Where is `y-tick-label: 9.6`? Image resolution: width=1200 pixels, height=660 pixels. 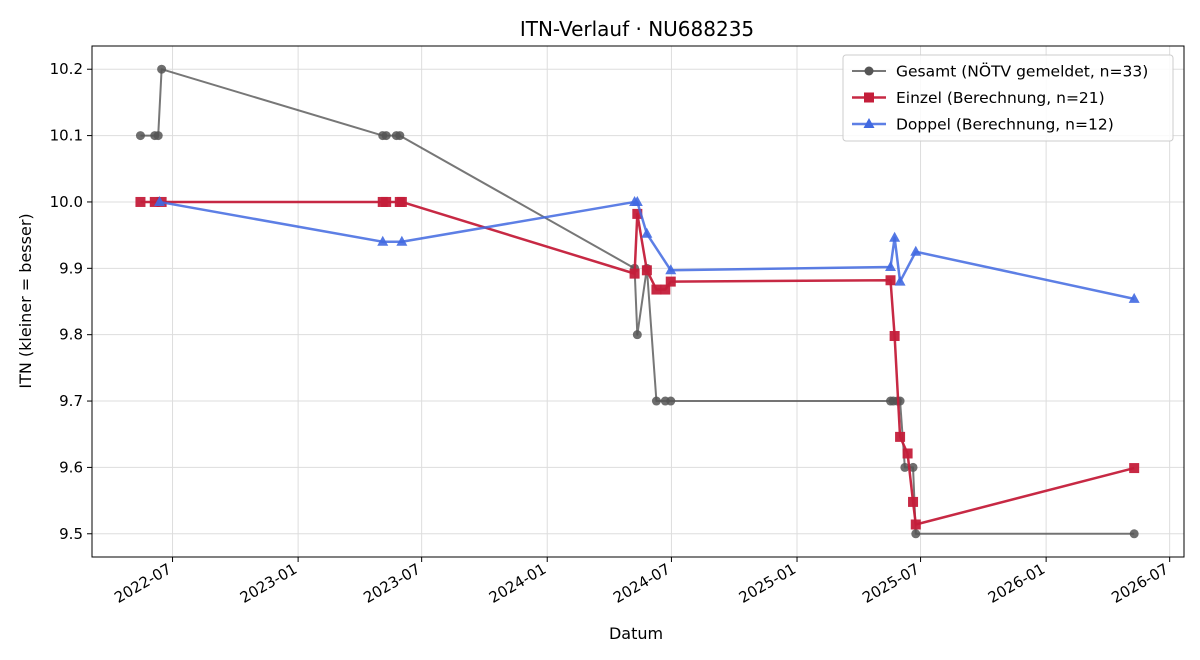
y-tick-label: 9.6 is located at coordinates (71, 467).